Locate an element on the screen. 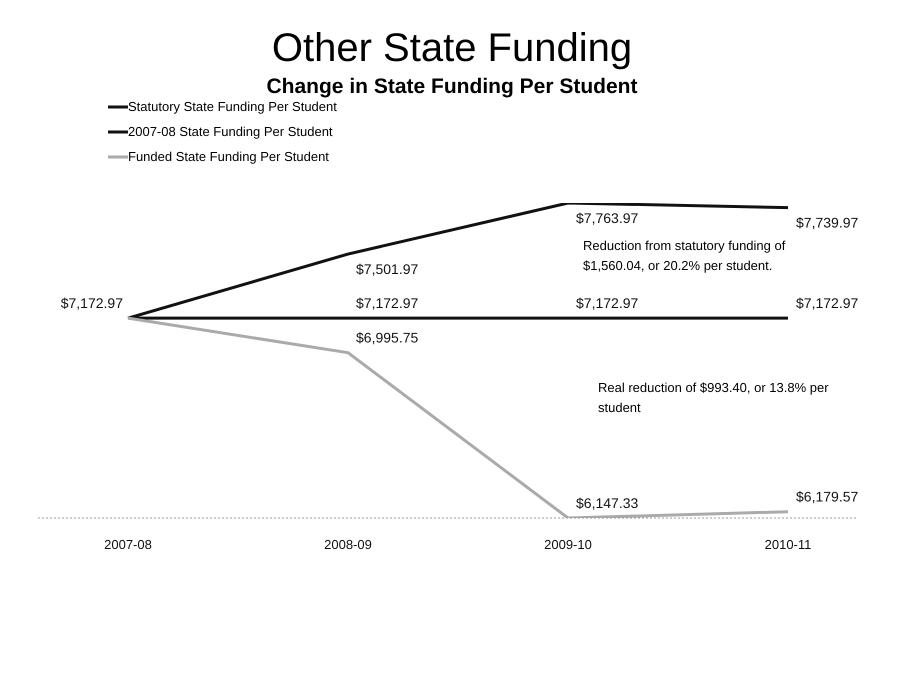 Image resolution: width=904 pixels, height=676 pixels. data-label: $7,739.97 is located at coordinates (827, 222).